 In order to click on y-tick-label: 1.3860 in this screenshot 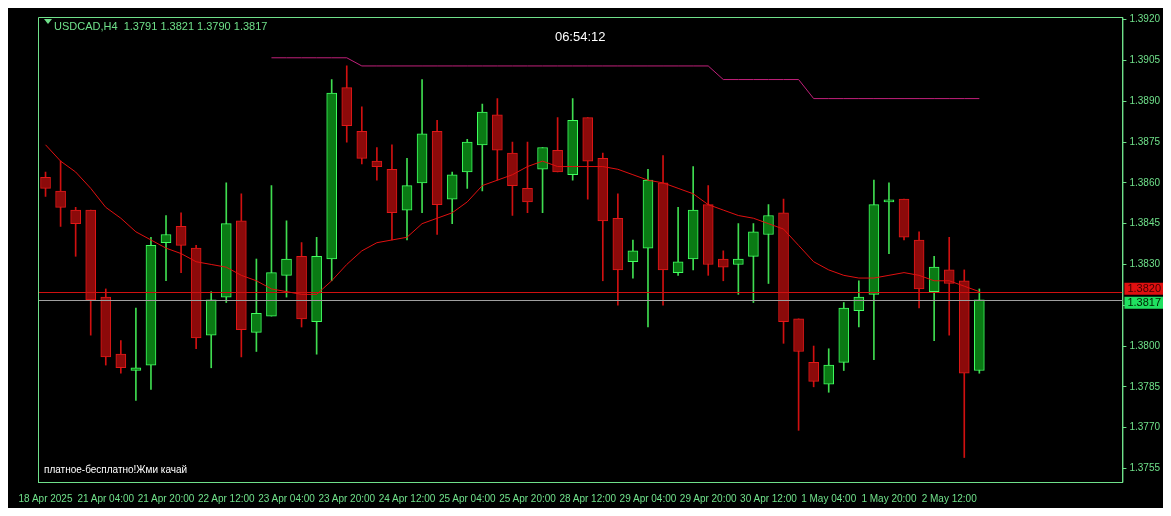, I will do `click(1145, 182)`.